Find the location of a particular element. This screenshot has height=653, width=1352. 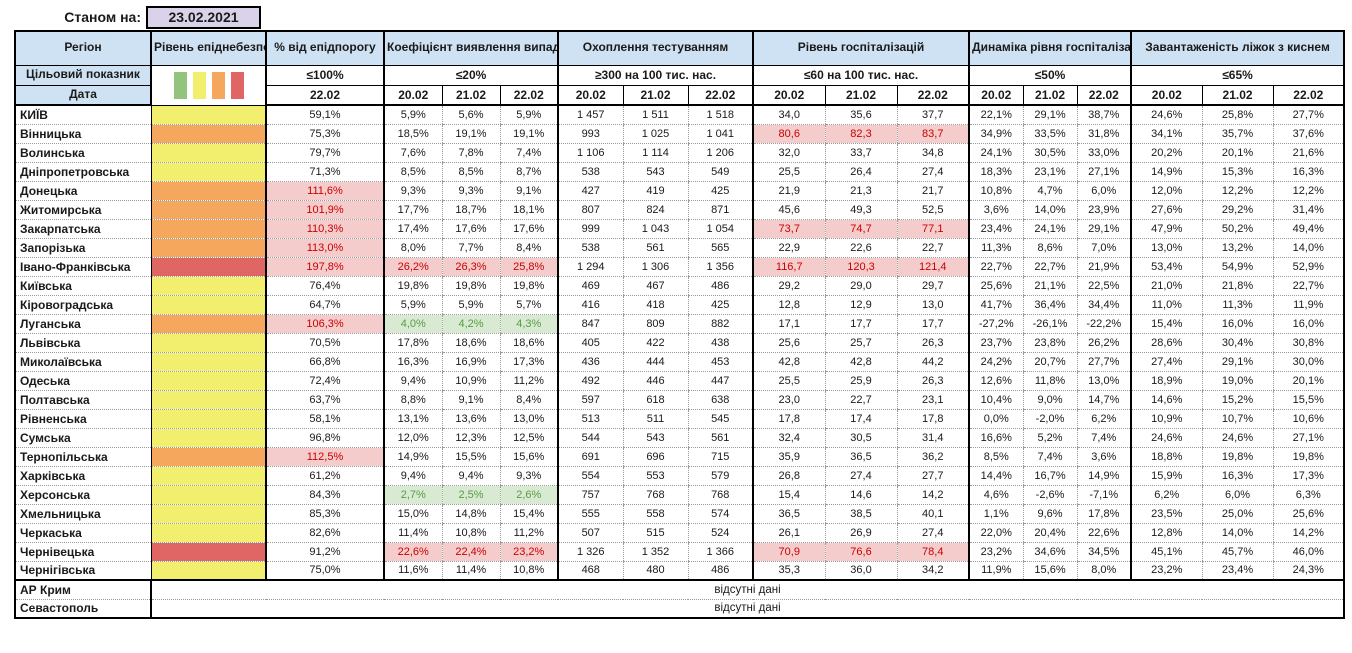

hospitalization-cell: 12,9 is located at coordinates (860, 305).